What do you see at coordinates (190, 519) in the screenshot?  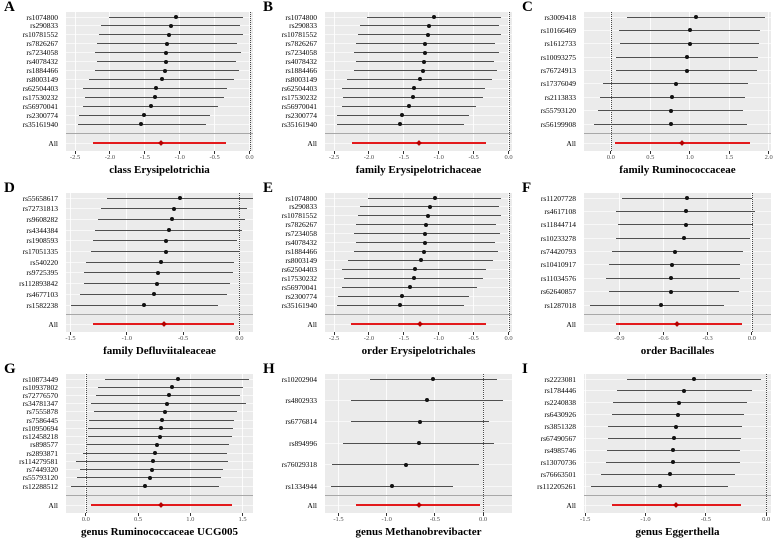 I see `x-axis-tick-label: 1.0` at bounding box center [190, 519].